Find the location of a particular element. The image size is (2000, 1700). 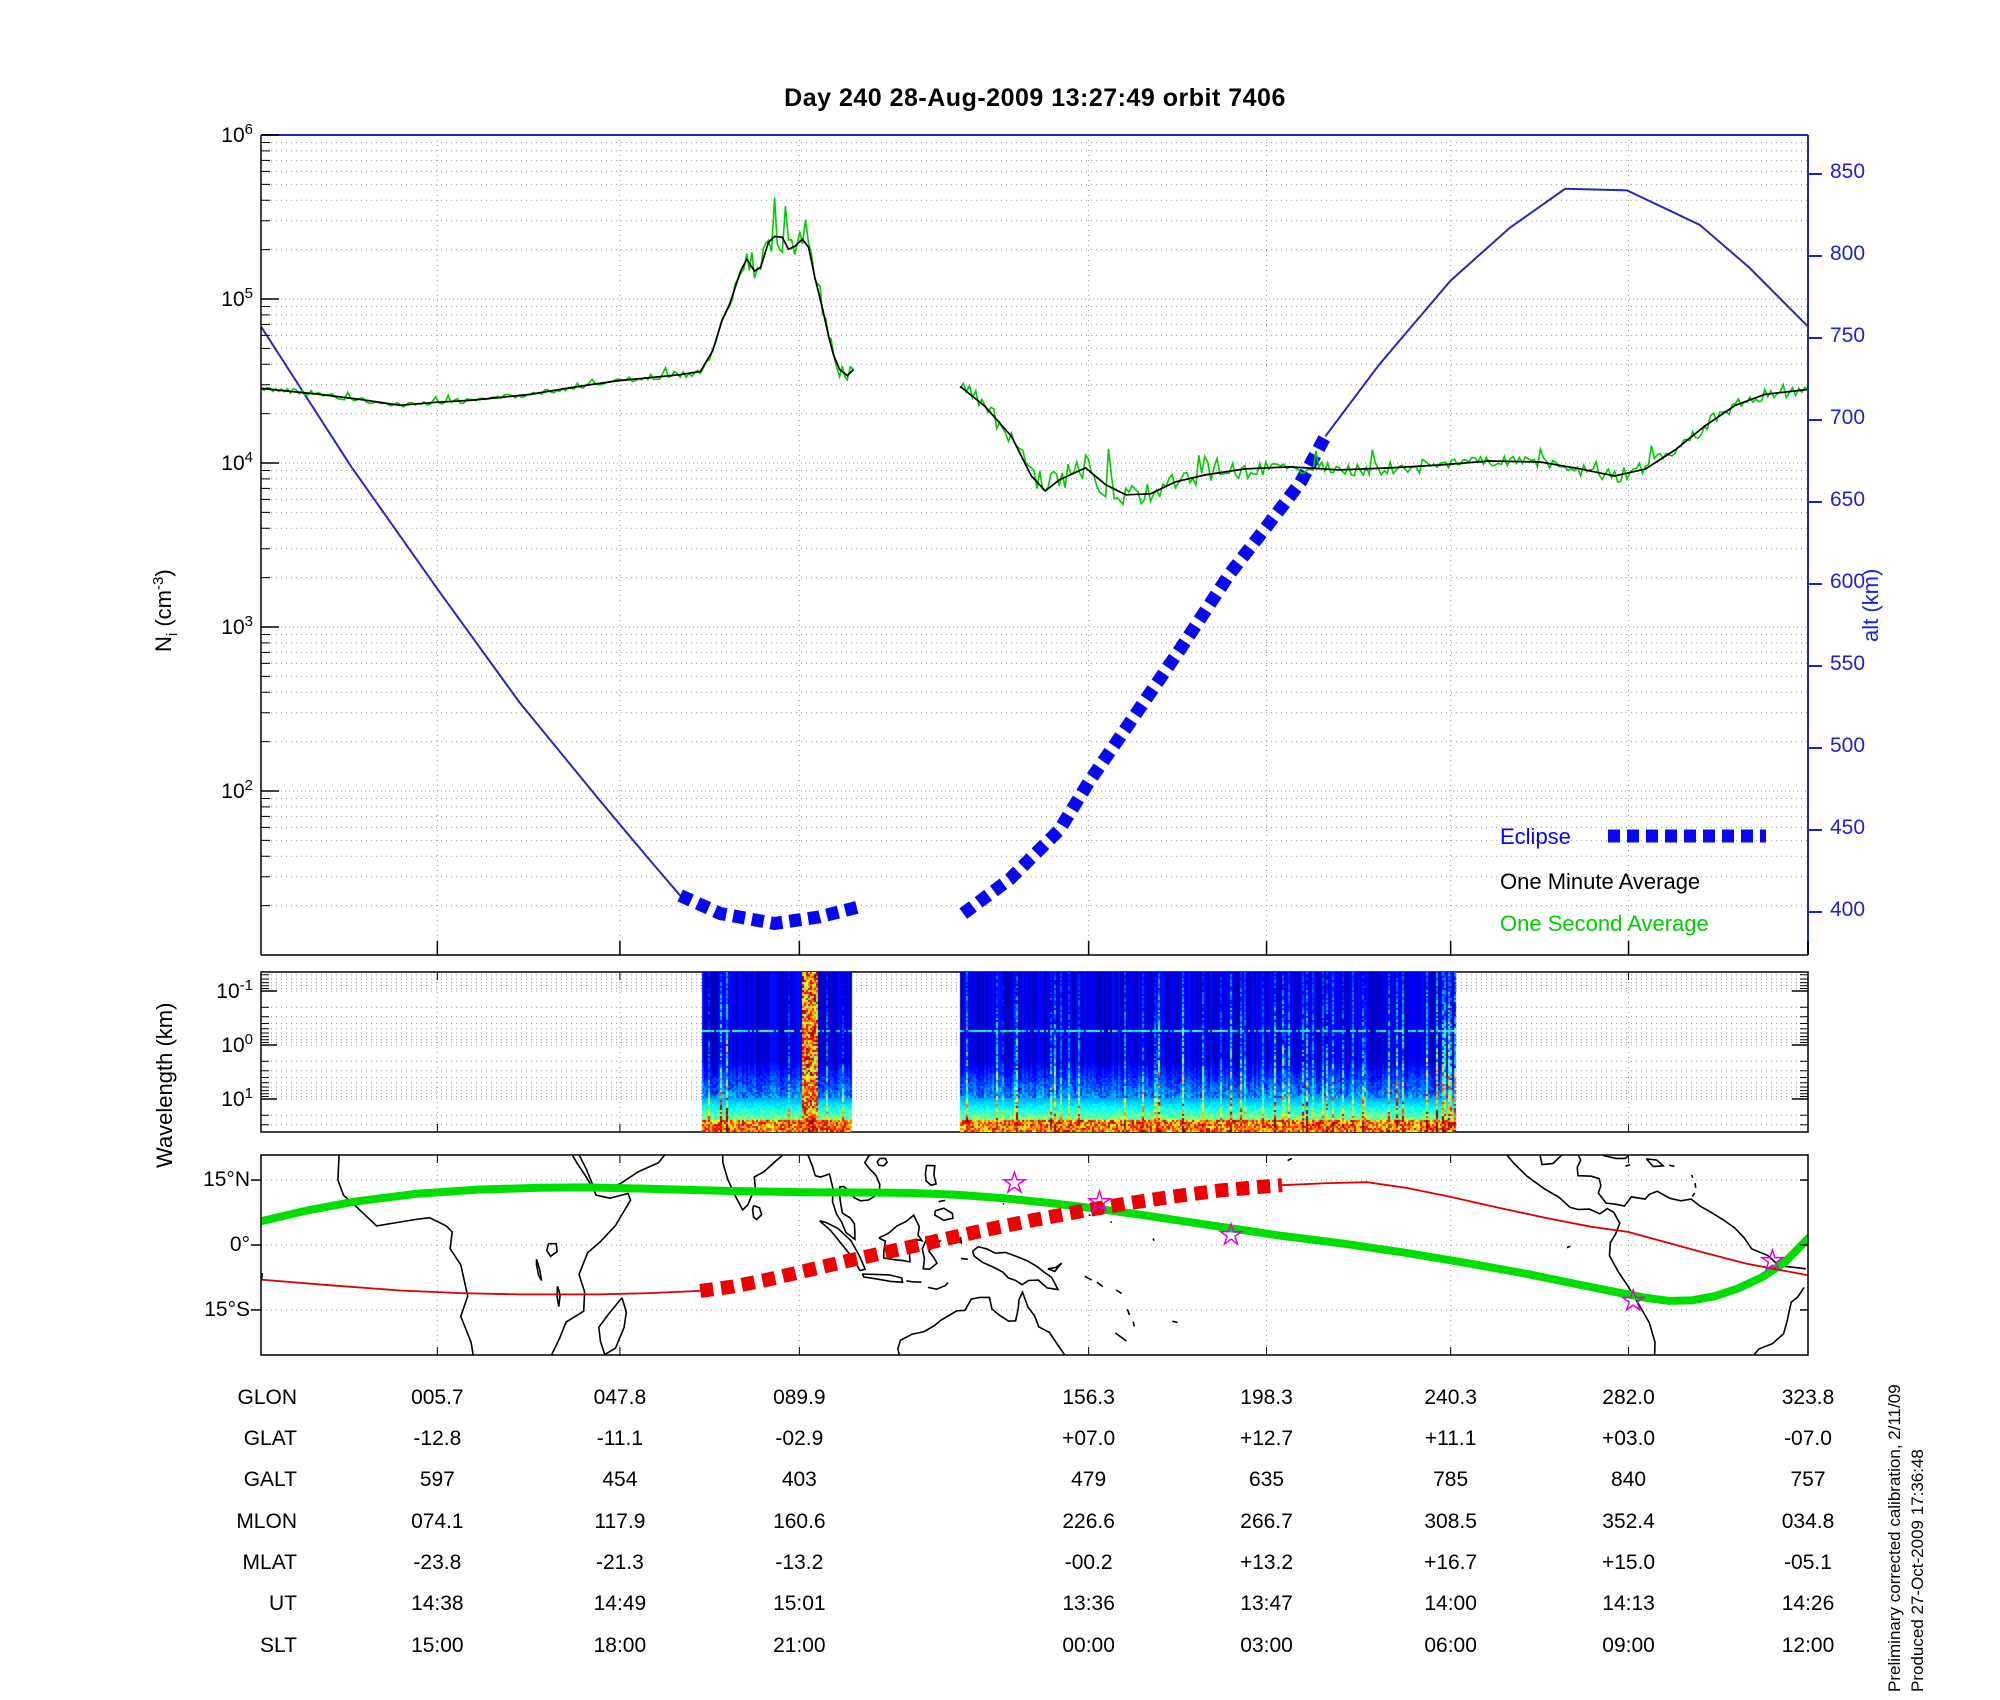

map-content is located at coordinates (1034, 1255).